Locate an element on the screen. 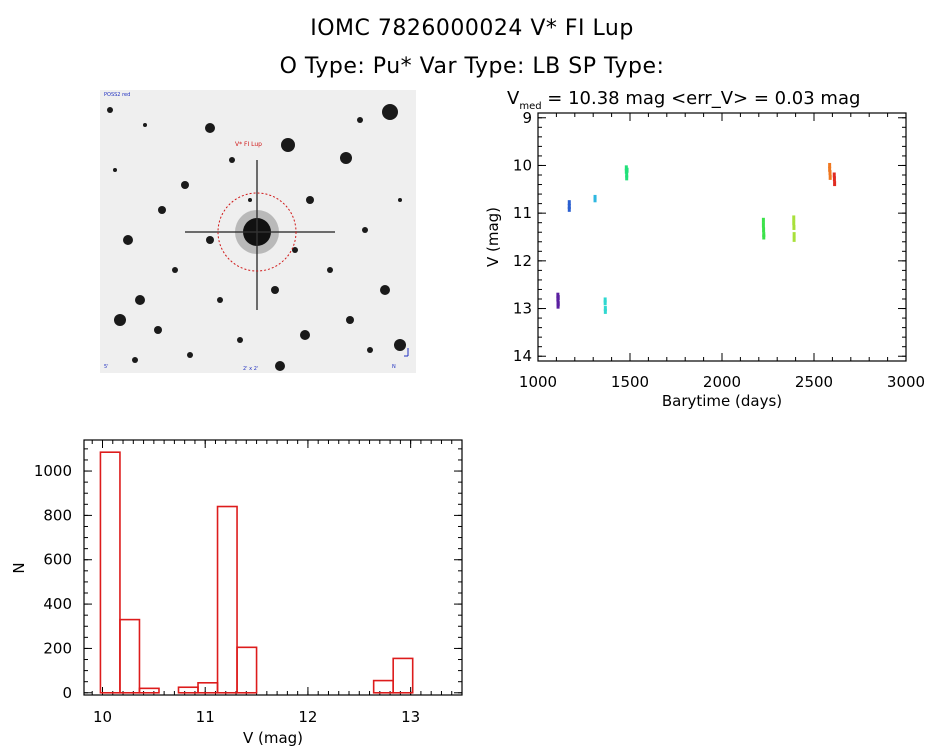  hist-y-tick-label: 200 is located at coordinates (57, 648).